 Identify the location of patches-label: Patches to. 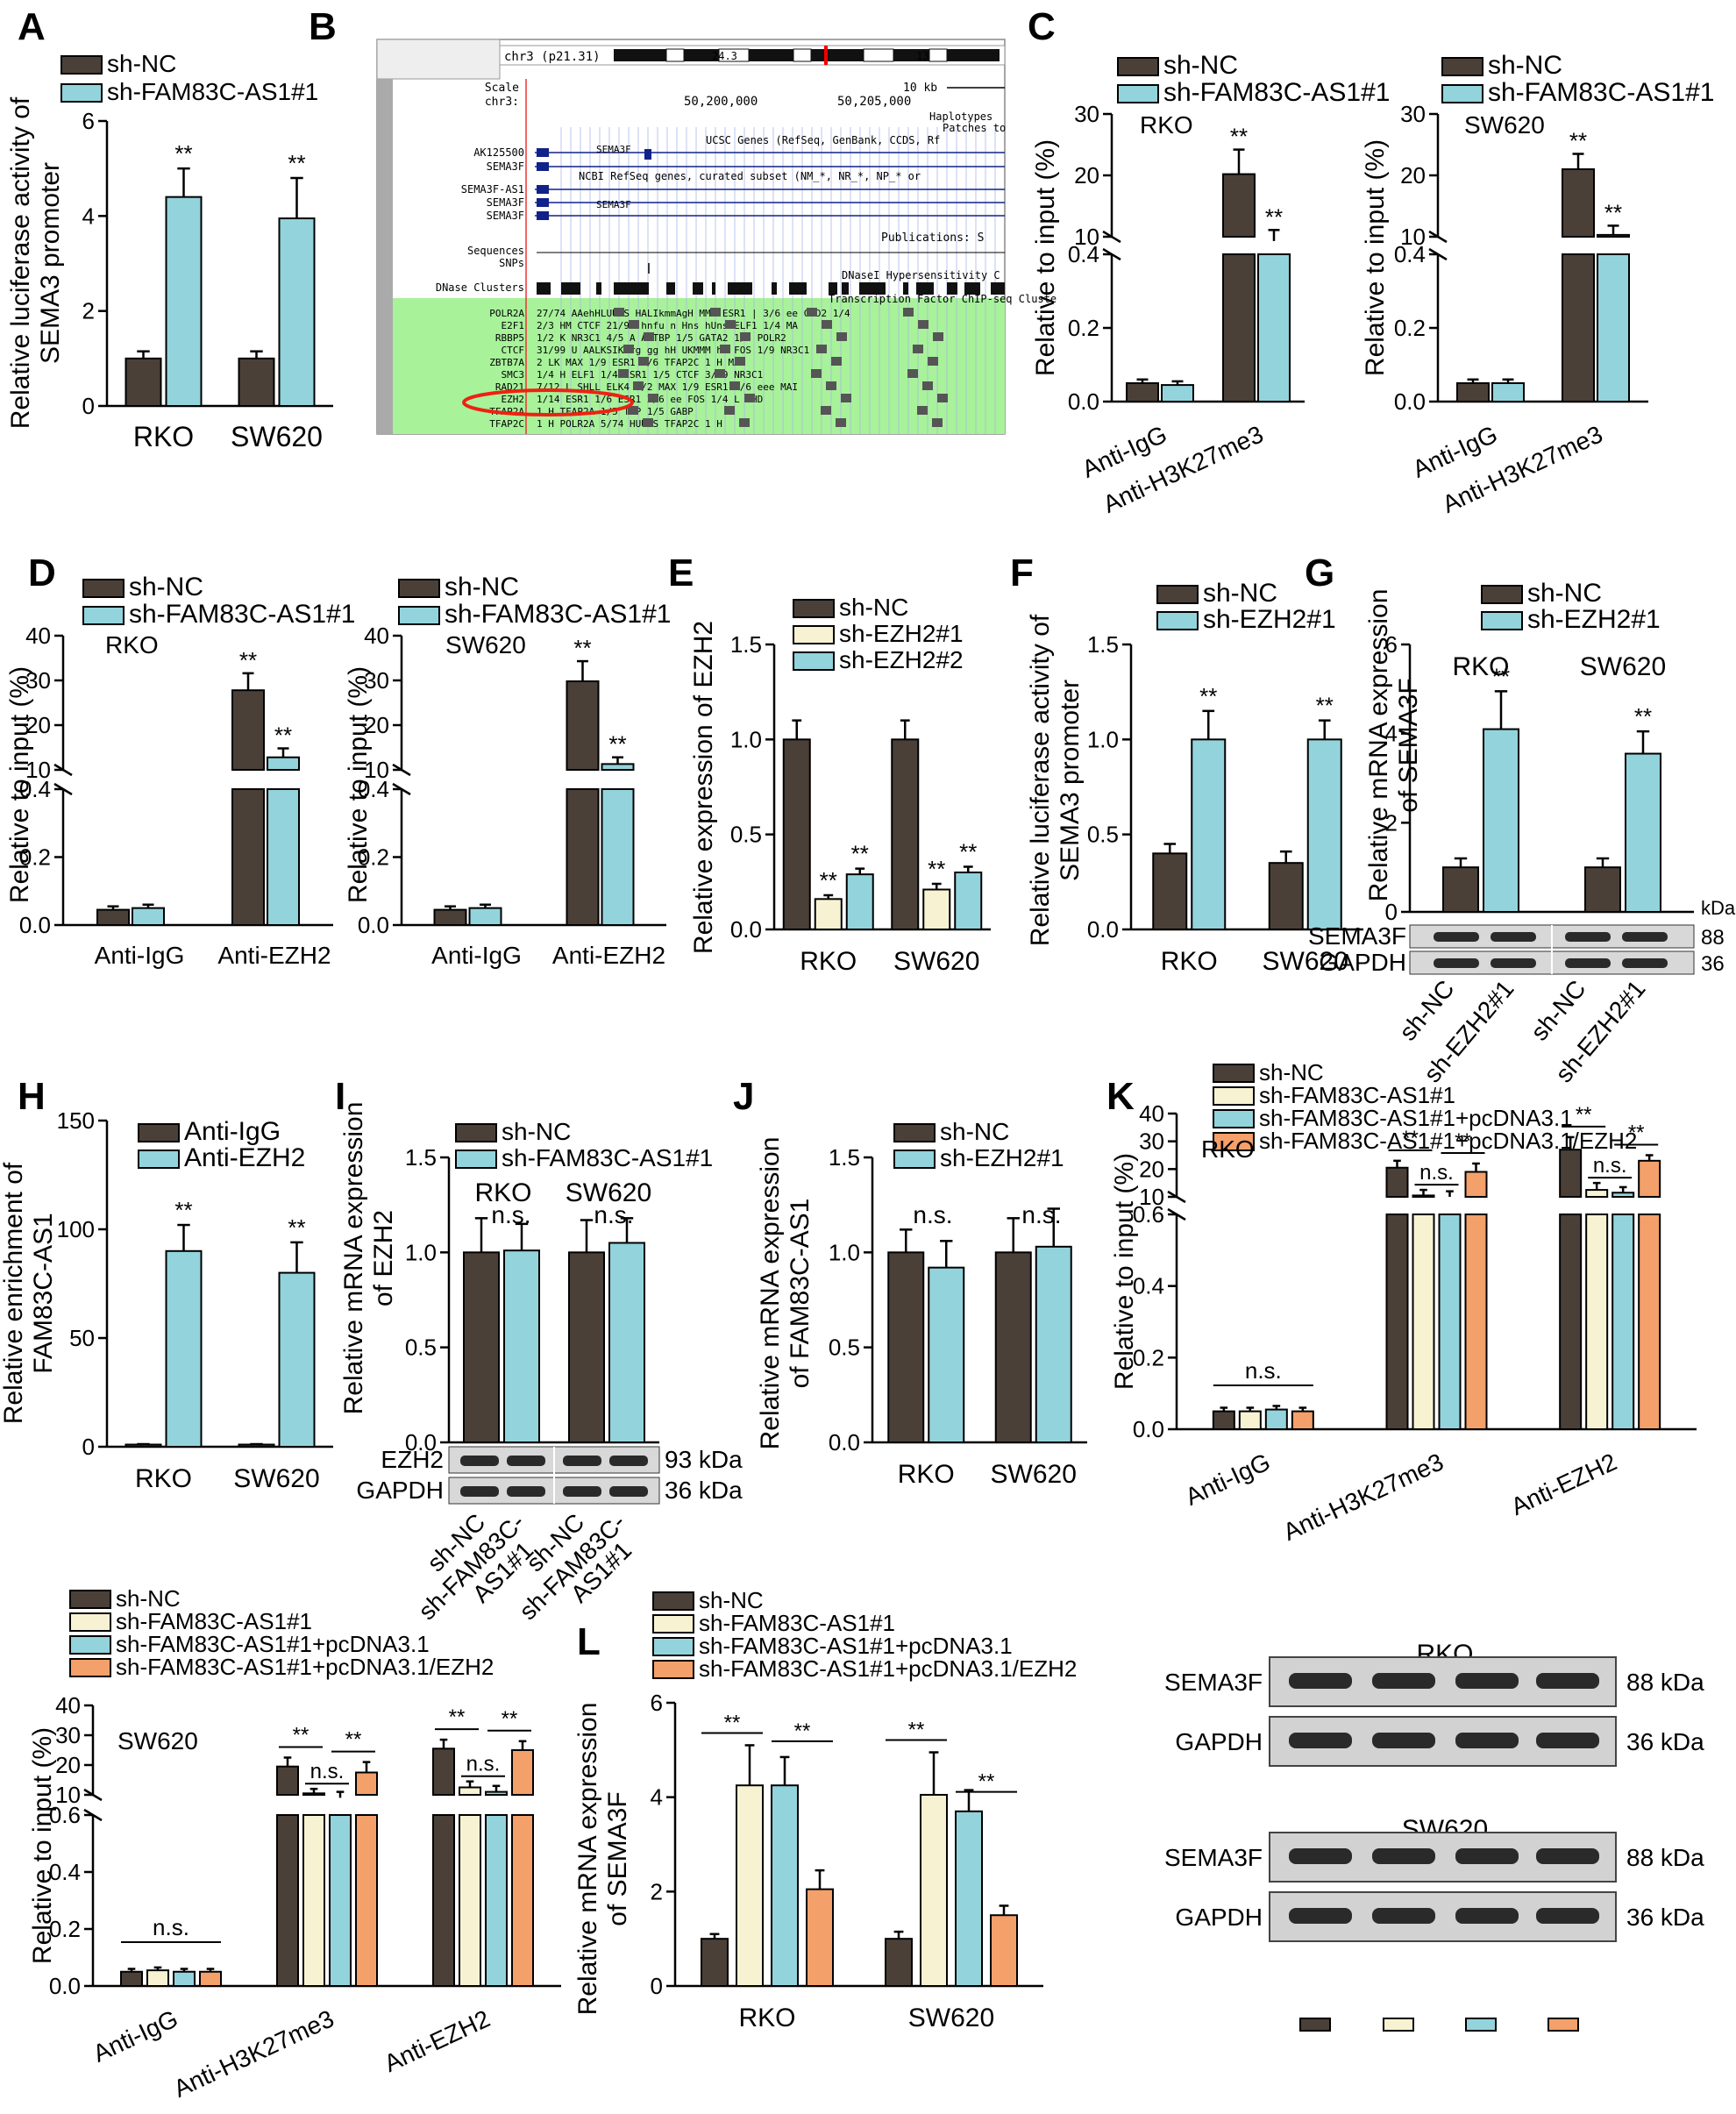
(975, 128).